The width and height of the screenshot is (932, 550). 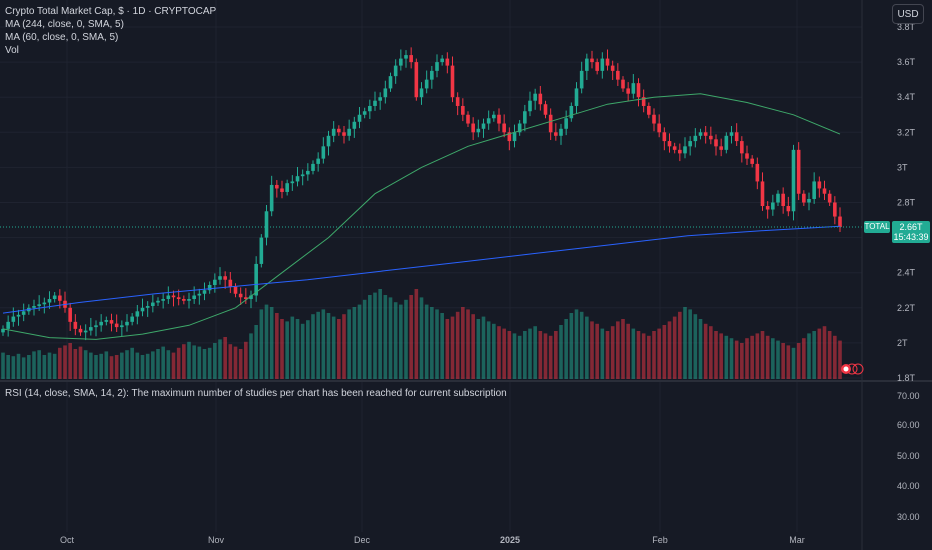 What do you see at coordinates (62, 37) in the screenshot?
I see `ma-60-legend: MA (60, close, 0, SMA, 5)` at bounding box center [62, 37].